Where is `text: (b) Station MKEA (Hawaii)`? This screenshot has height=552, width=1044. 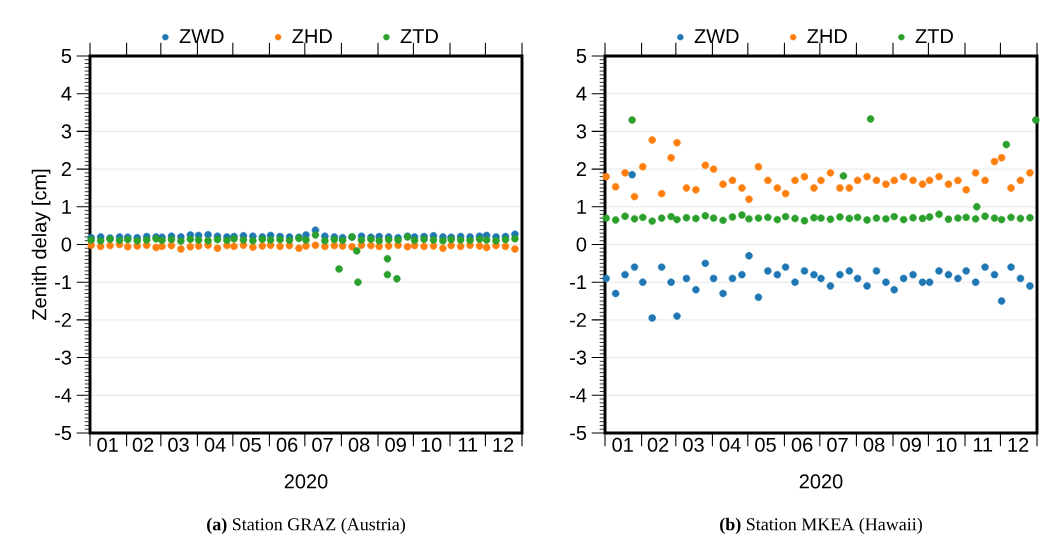
text: (b) Station MKEA (Hawaii) is located at coordinates (821, 526).